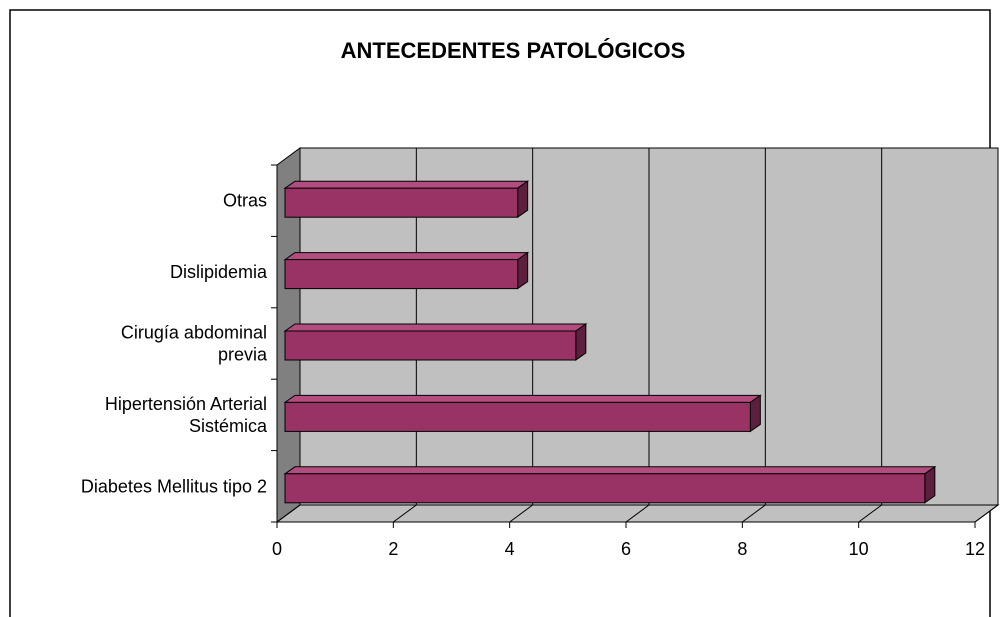 Image resolution: width=1000 pixels, height=617 pixels. What do you see at coordinates (510, 549) in the screenshot?
I see `x-tick-label: 4` at bounding box center [510, 549].